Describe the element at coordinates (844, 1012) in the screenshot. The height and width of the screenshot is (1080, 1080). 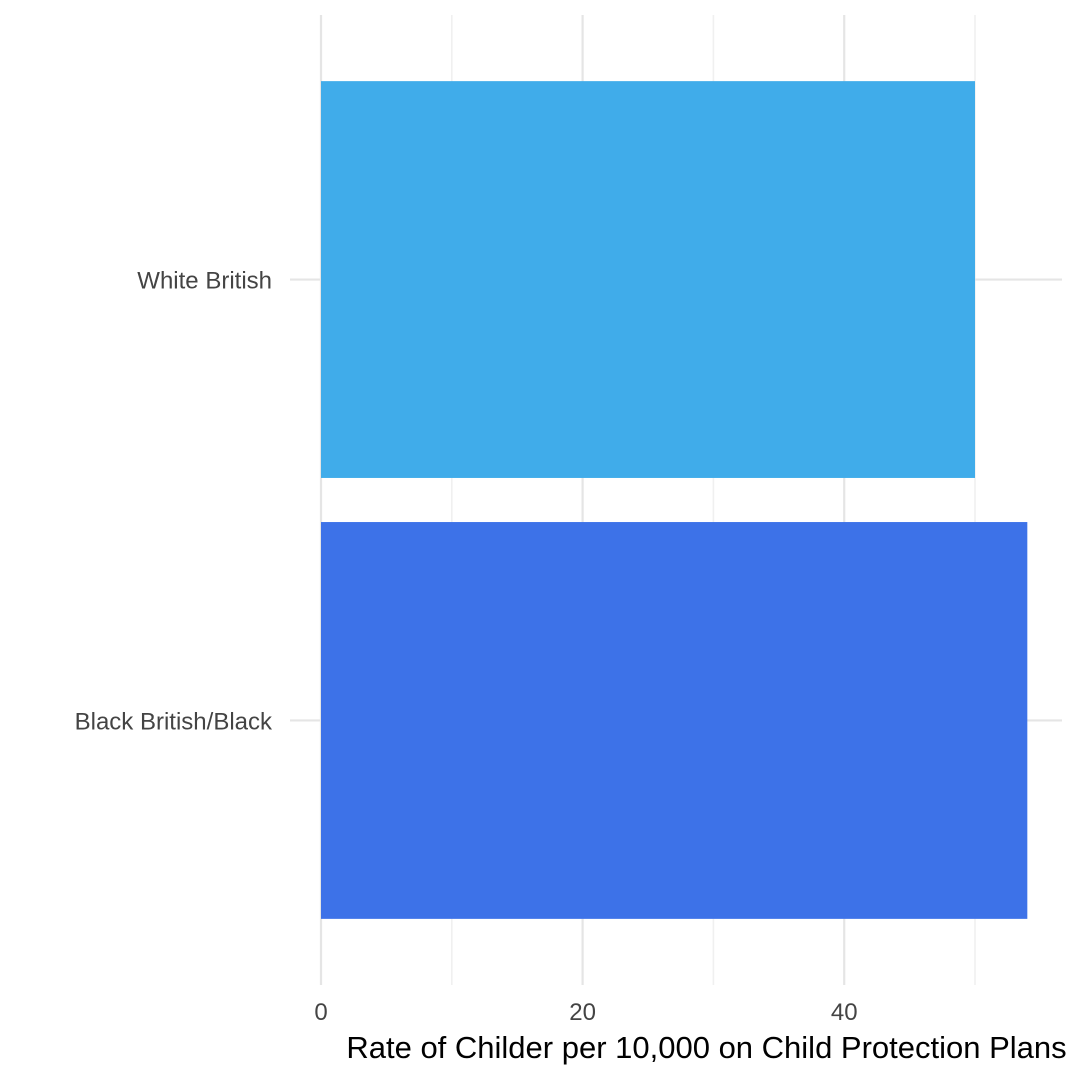
I see `x-tick-label: 40` at that location.